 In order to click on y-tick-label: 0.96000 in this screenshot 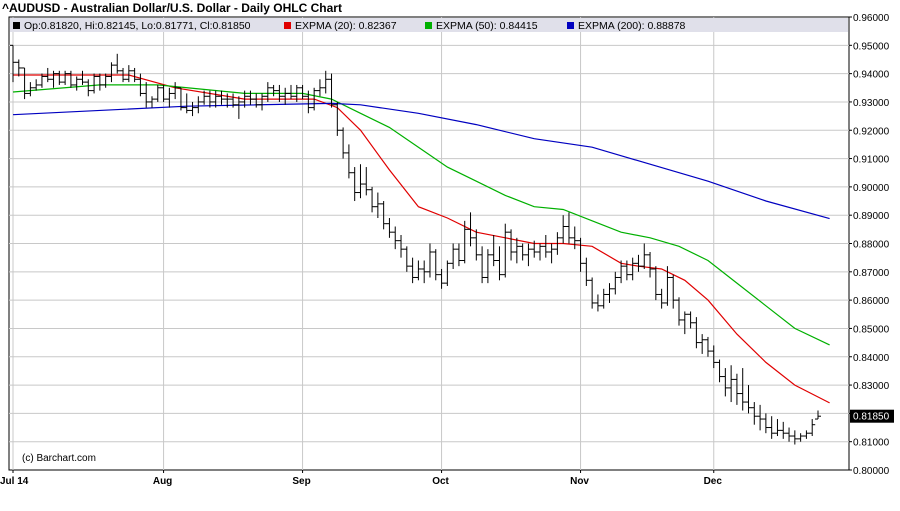, I will do `click(871, 18)`.